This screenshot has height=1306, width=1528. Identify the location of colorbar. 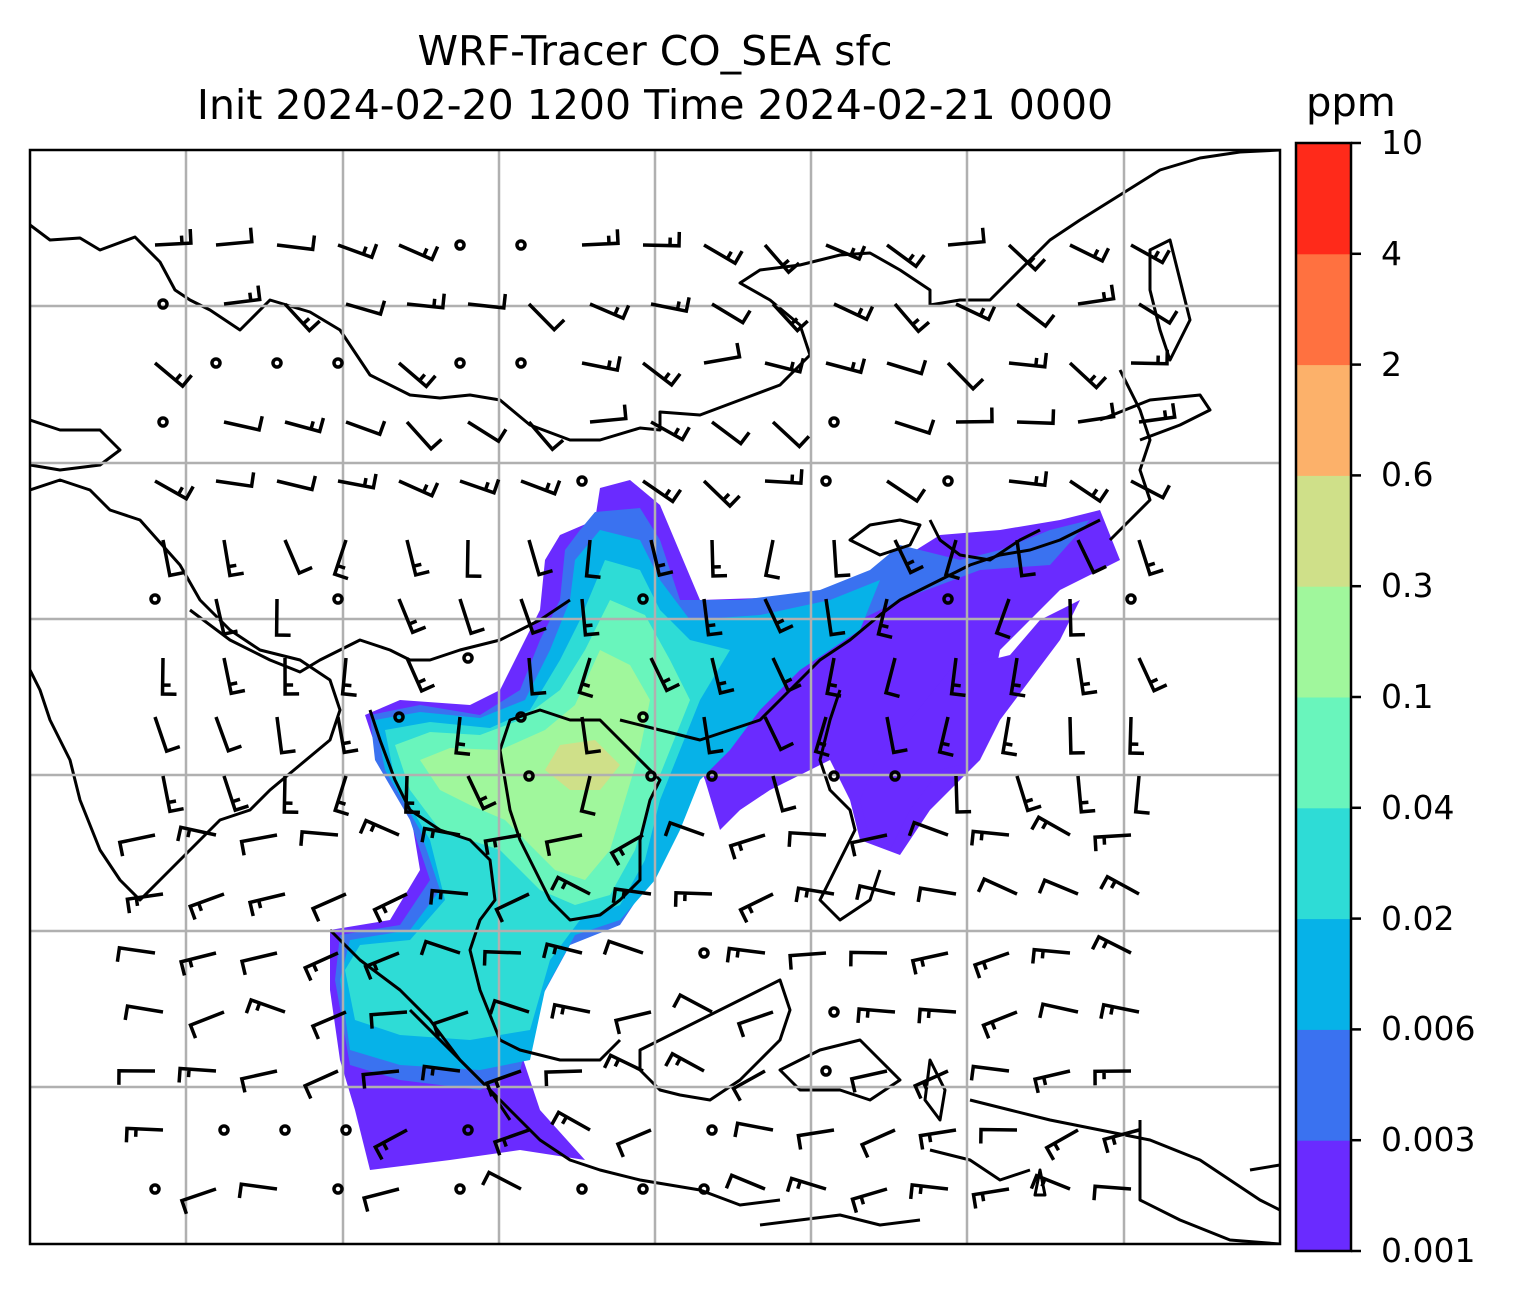
(1328, 697).